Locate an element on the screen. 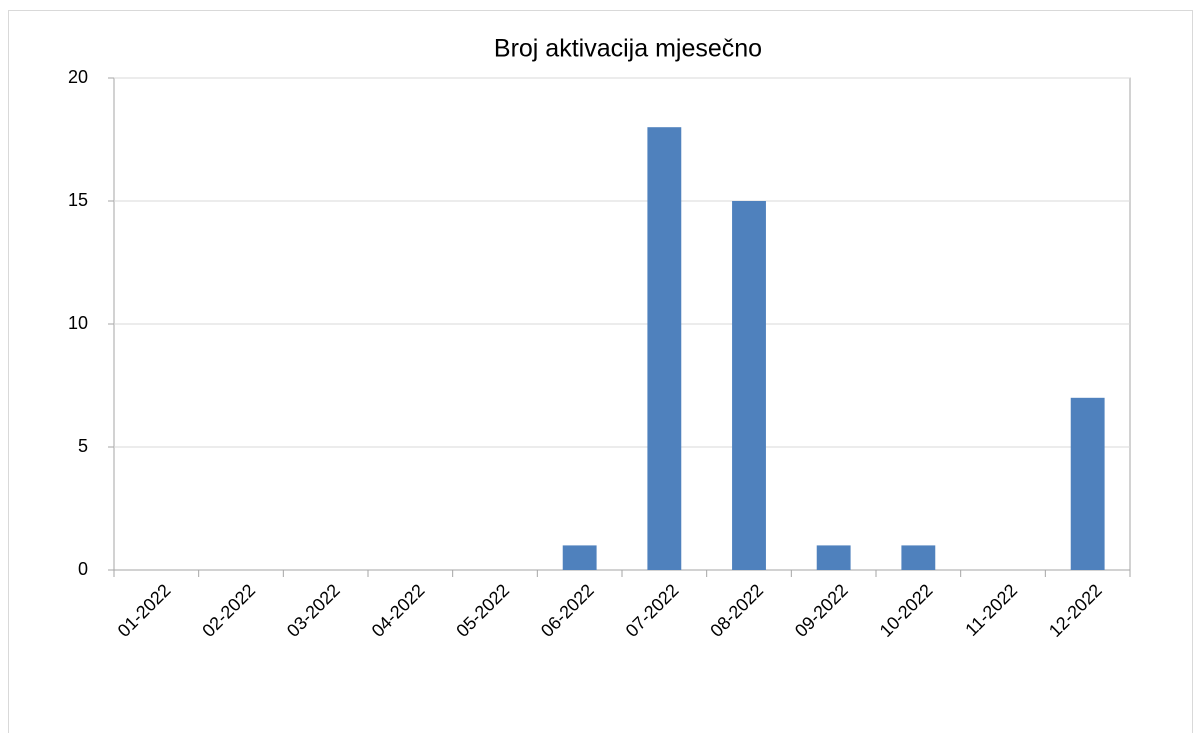  y-tick-label: 20 is located at coordinates (78, 77).